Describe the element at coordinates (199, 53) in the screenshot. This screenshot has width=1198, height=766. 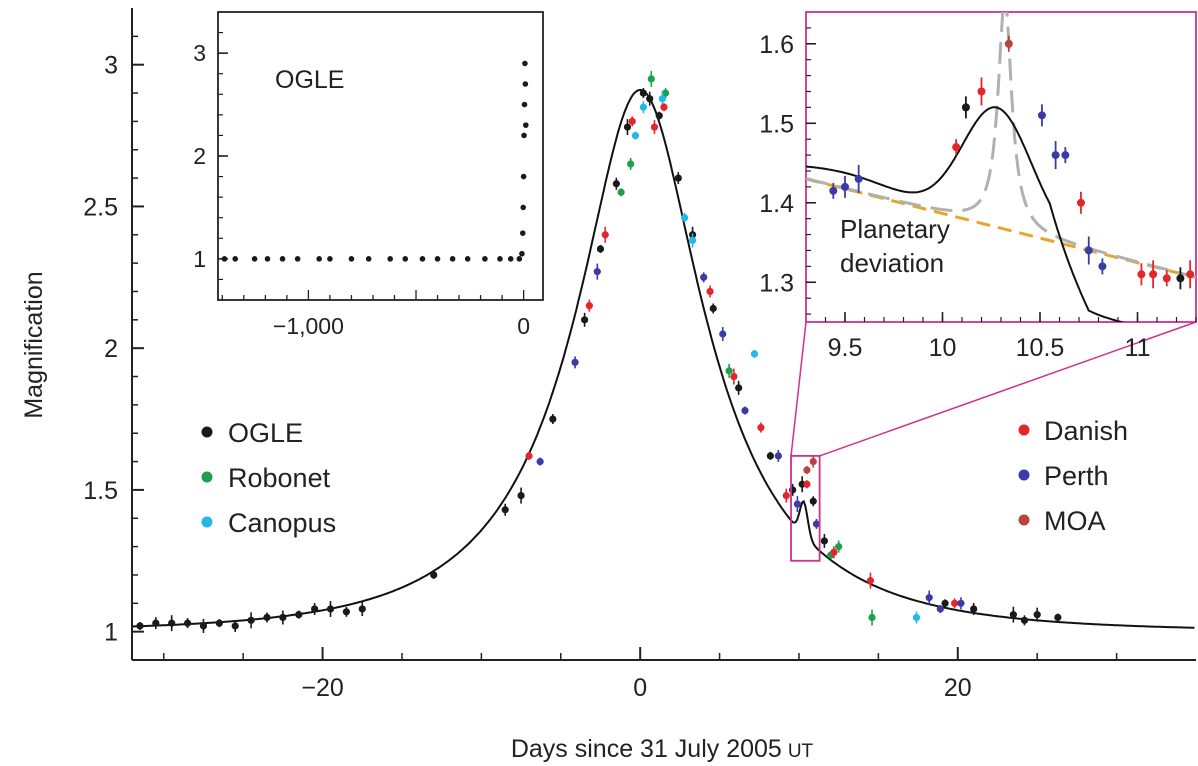
I see `inset1-y-tick-label: 3` at that location.